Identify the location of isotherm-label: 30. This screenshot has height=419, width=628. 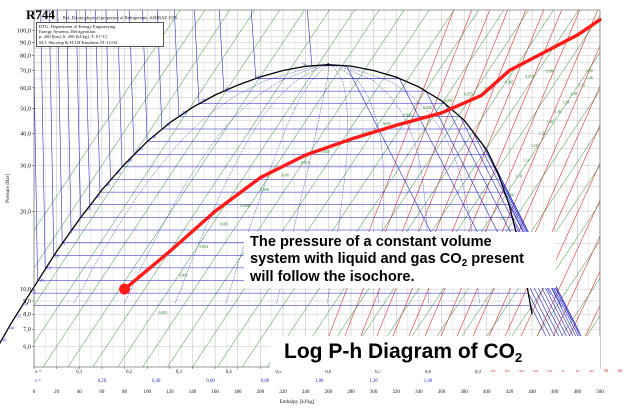
(130, 160).